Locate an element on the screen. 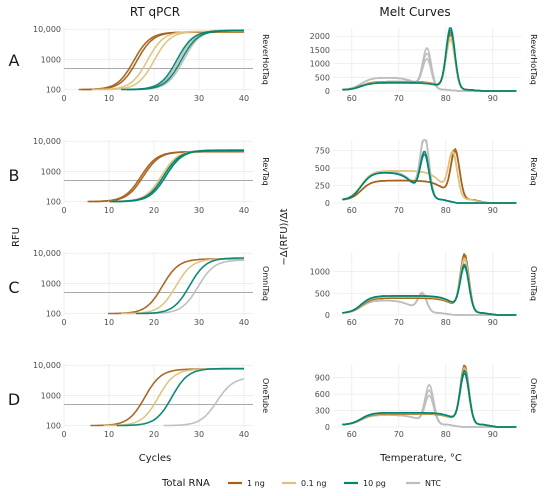  series-line-1-ng is located at coordinates (429, 397).